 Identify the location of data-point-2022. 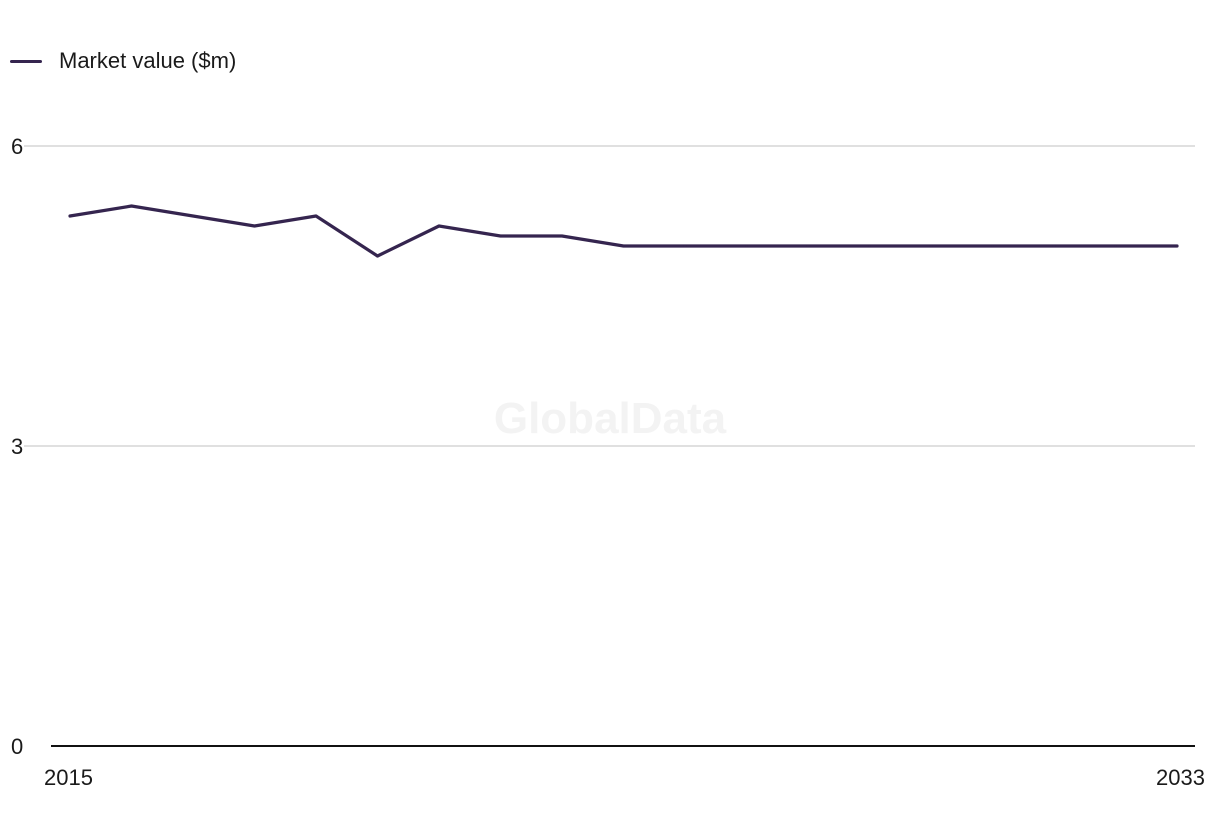
(500, 236).